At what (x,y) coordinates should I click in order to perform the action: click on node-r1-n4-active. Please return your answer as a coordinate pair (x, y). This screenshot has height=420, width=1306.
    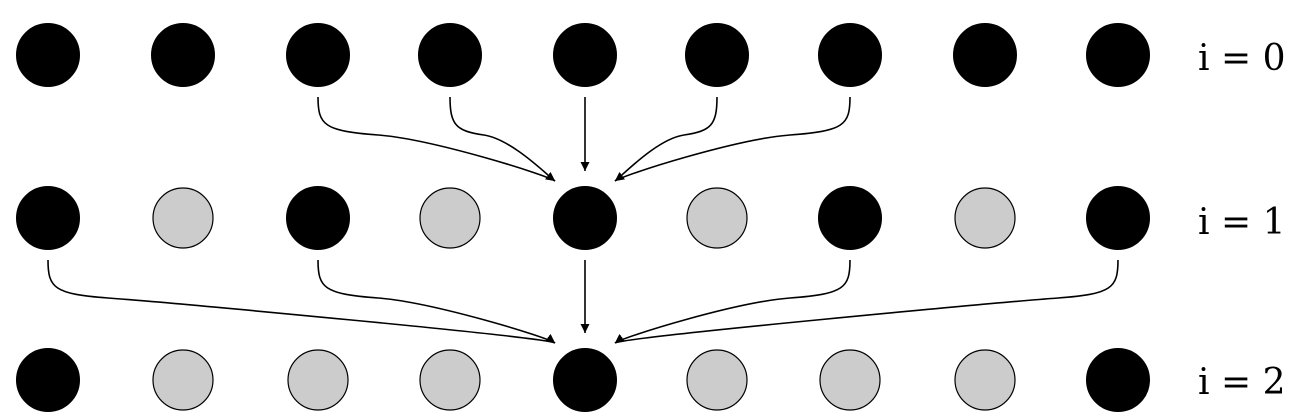
    Looking at the image, I should click on (585, 218).